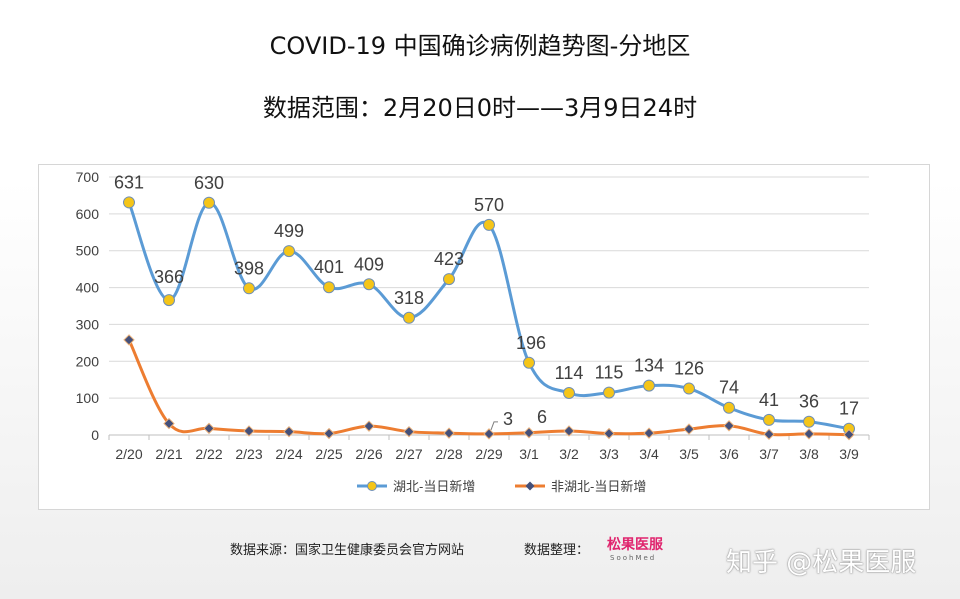 This screenshot has width=960, height=599. Describe the element at coordinates (488, 454) in the screenshot. I see `x-tick-label: 2/29` at that location.